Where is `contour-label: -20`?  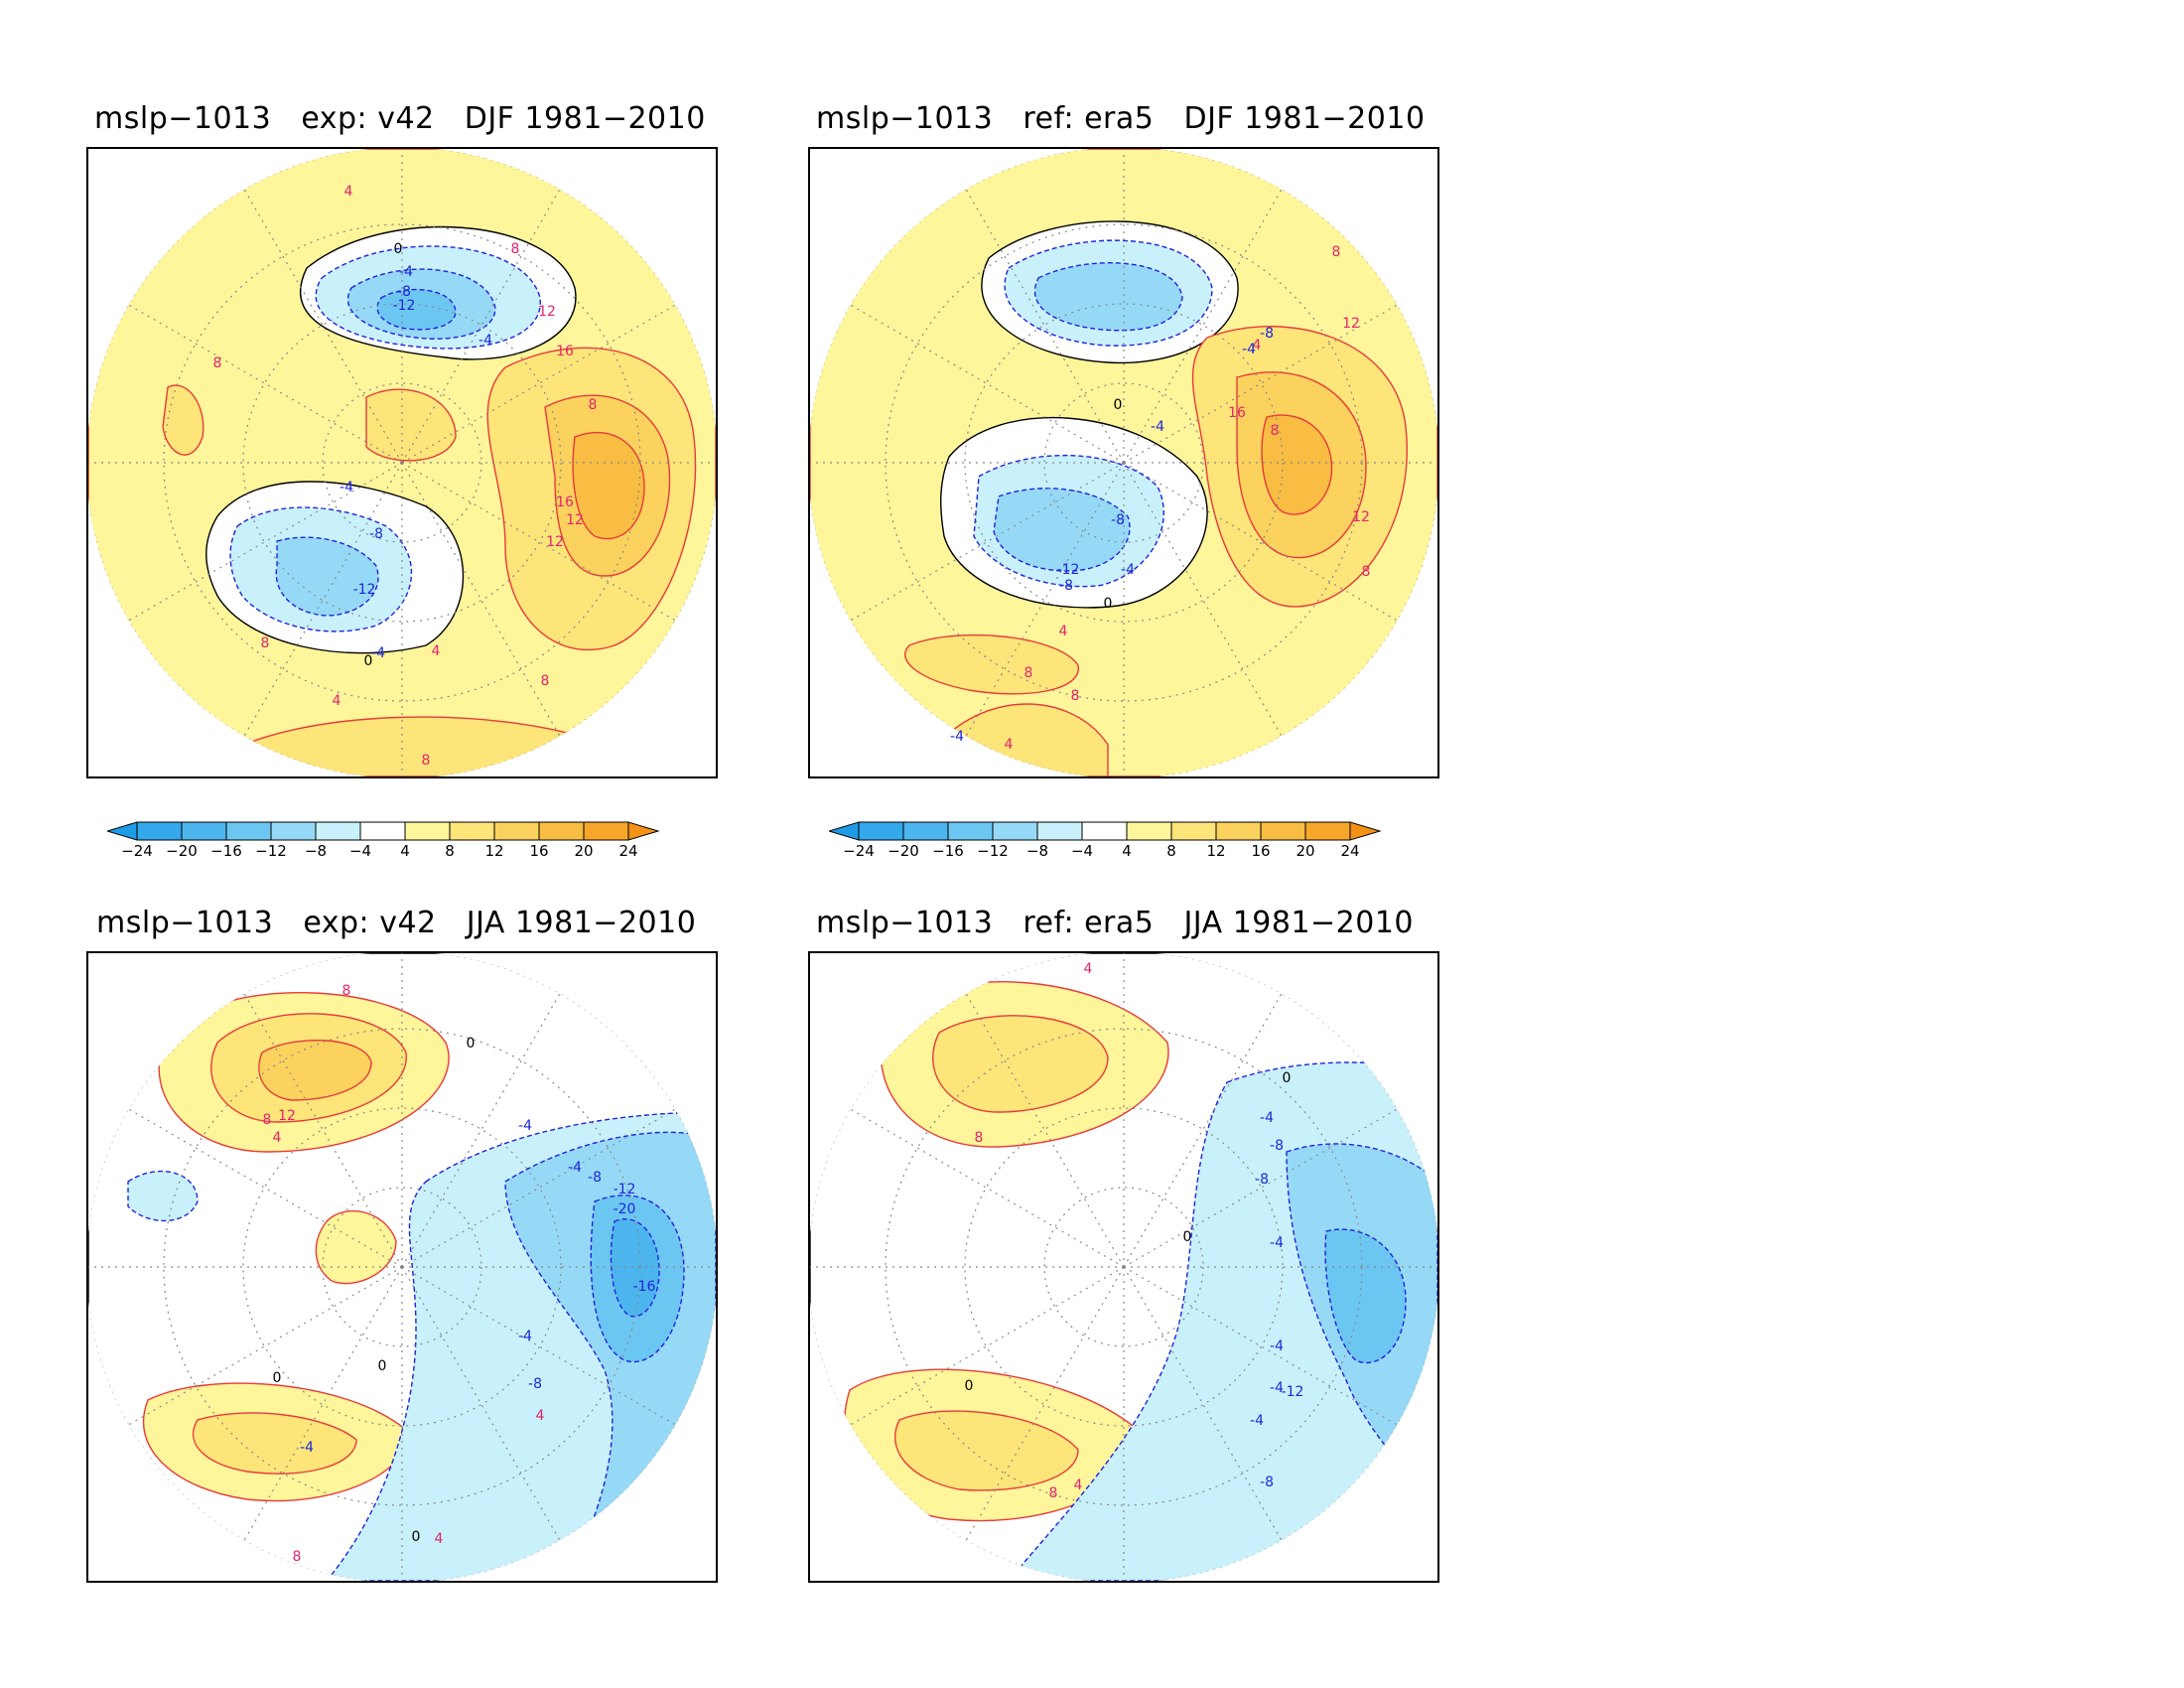 contour-label: -20 is located at coordinates (625, 1209).